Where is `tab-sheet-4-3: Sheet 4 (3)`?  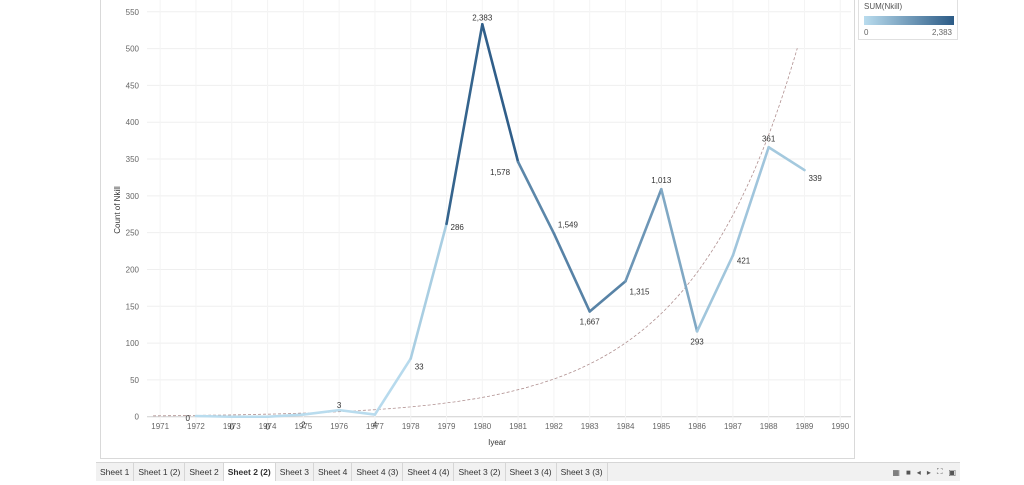 tab-sheet-4-3: Sheet 4 (3) is located at coordinates (378, 472).